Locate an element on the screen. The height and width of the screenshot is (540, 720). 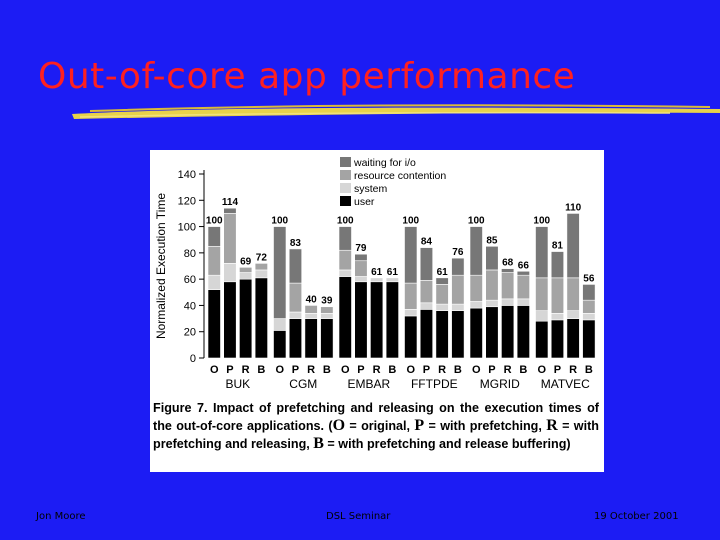
bar-value-label: 84 is located at coordinates (427, 242).